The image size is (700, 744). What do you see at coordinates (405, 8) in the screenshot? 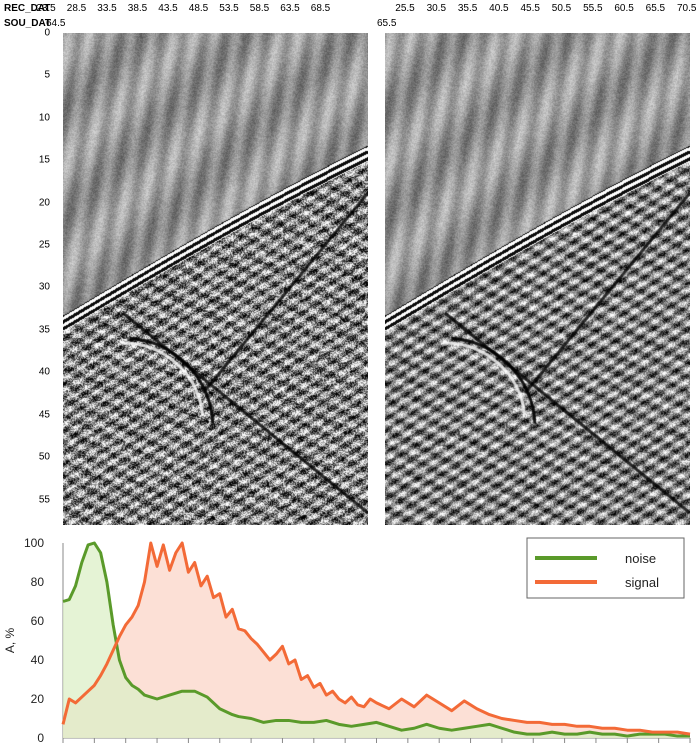
I see `rec-tick-label: 25.5` at bounding box center [405, 8].